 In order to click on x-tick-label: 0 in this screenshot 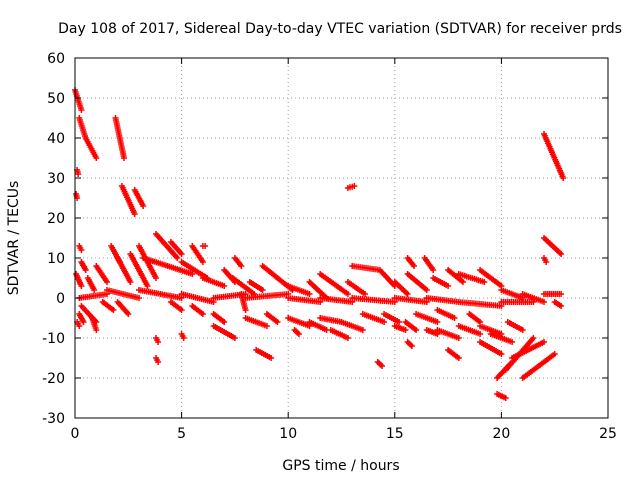, I will do `click(75, 434)`.